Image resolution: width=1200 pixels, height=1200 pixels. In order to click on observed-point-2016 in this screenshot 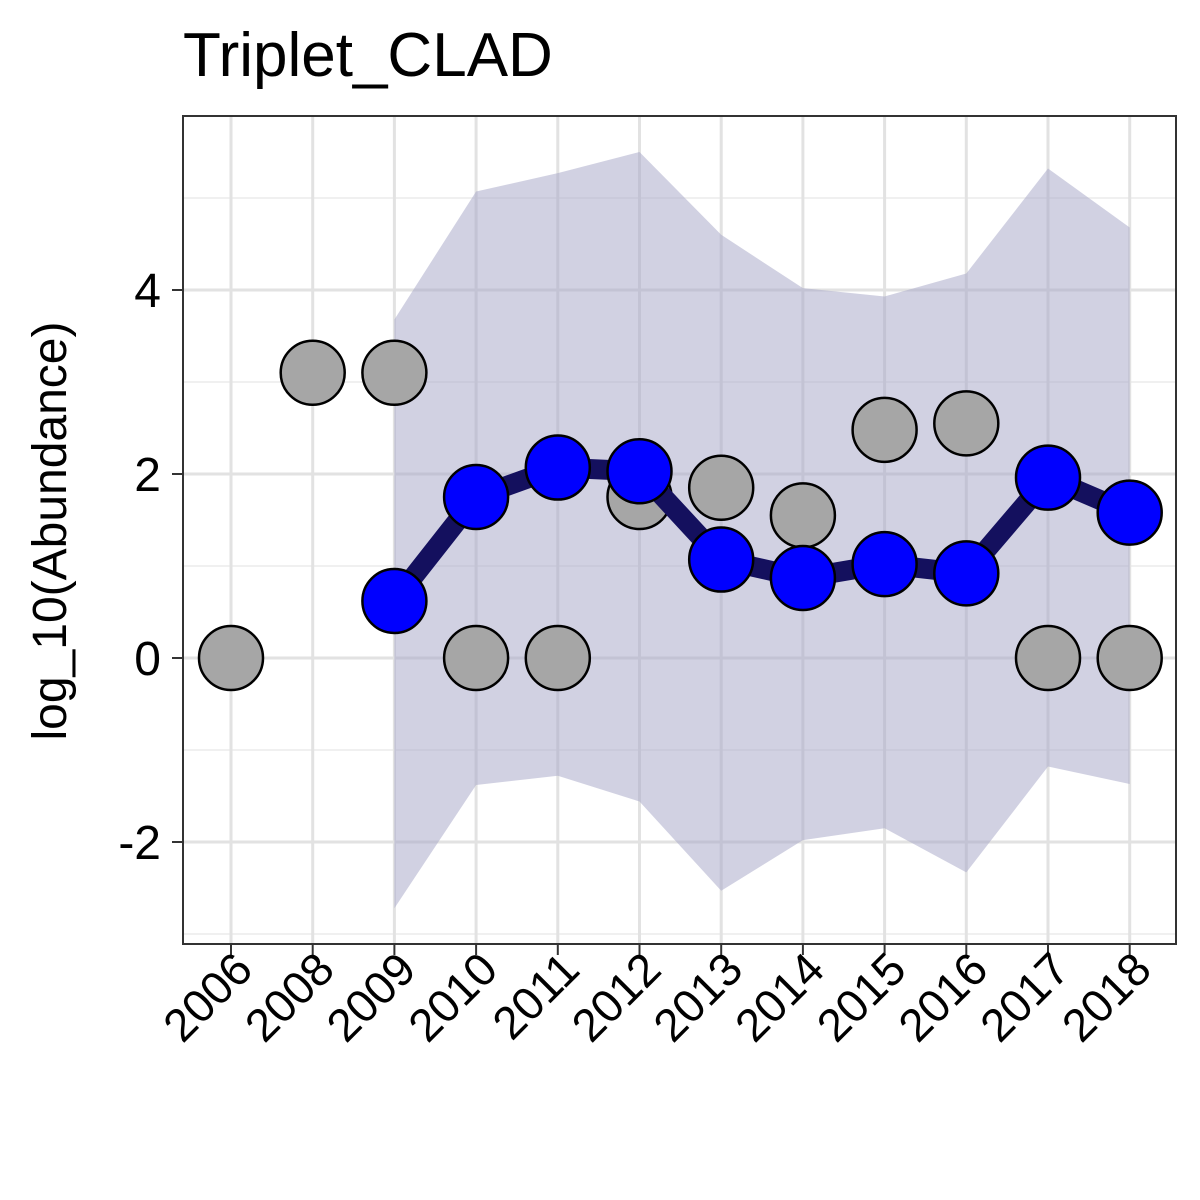, I will do `click(966, 423)`.